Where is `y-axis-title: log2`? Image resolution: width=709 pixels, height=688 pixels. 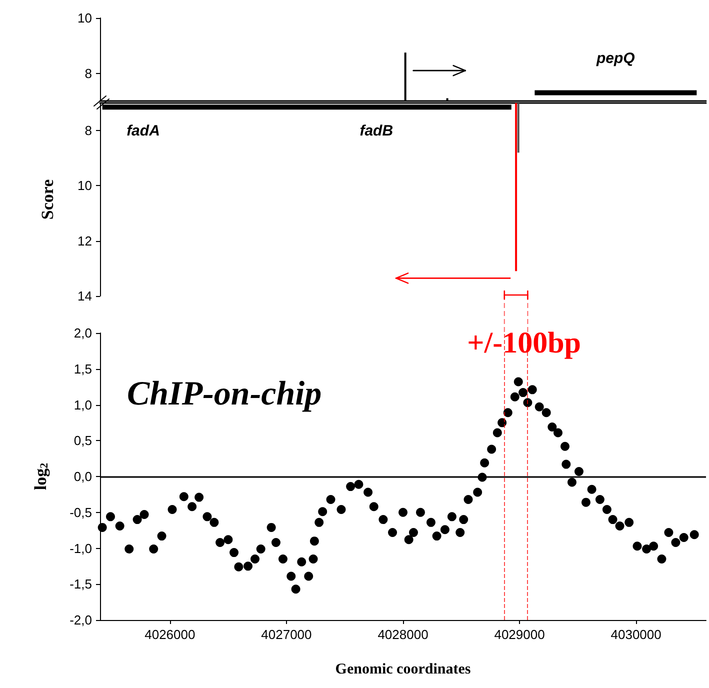 y-axis-title: log2 is located at coordinates (40, 476).